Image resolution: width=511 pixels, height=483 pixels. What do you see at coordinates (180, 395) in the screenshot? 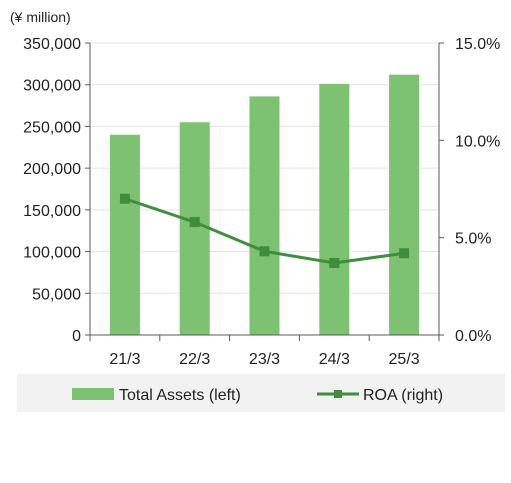
I see `legend-label-total-assets: Total Assets (left)` at bounding box center [180, 395].